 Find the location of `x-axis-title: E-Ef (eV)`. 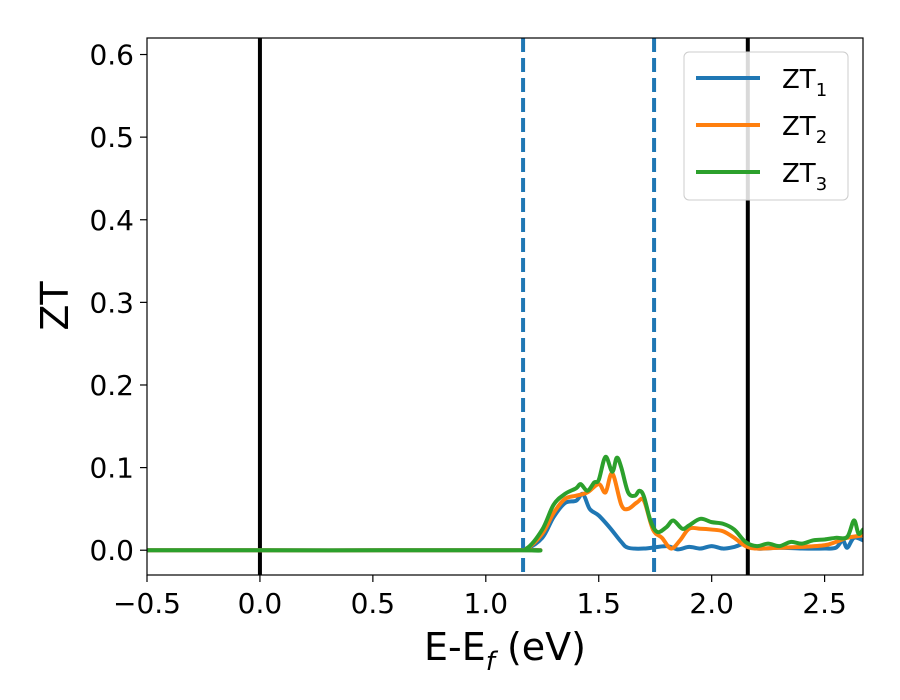

x-axis-title: E-Ef (eV) is located at coordinates (505, 651).